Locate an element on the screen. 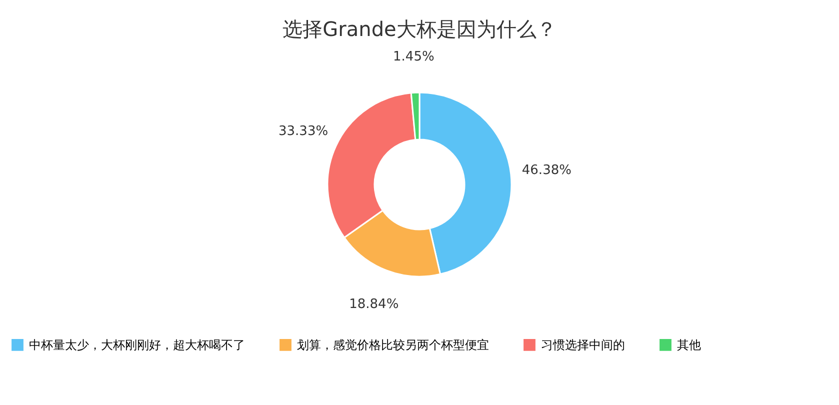 This screenshot has height=405, width=839. legend-label: 其他 is located at coordinates (689, 345).